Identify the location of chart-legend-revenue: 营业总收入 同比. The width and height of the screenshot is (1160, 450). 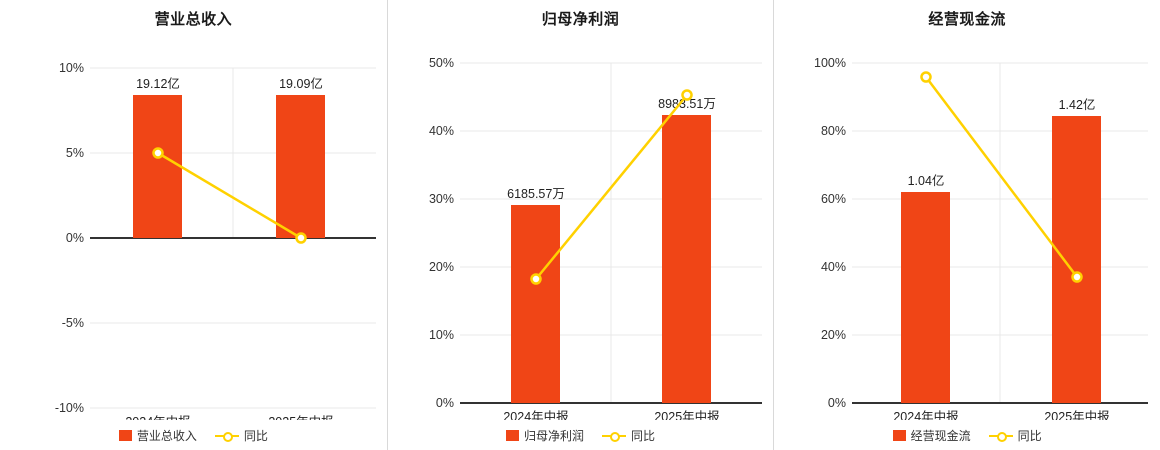
(193, 435).